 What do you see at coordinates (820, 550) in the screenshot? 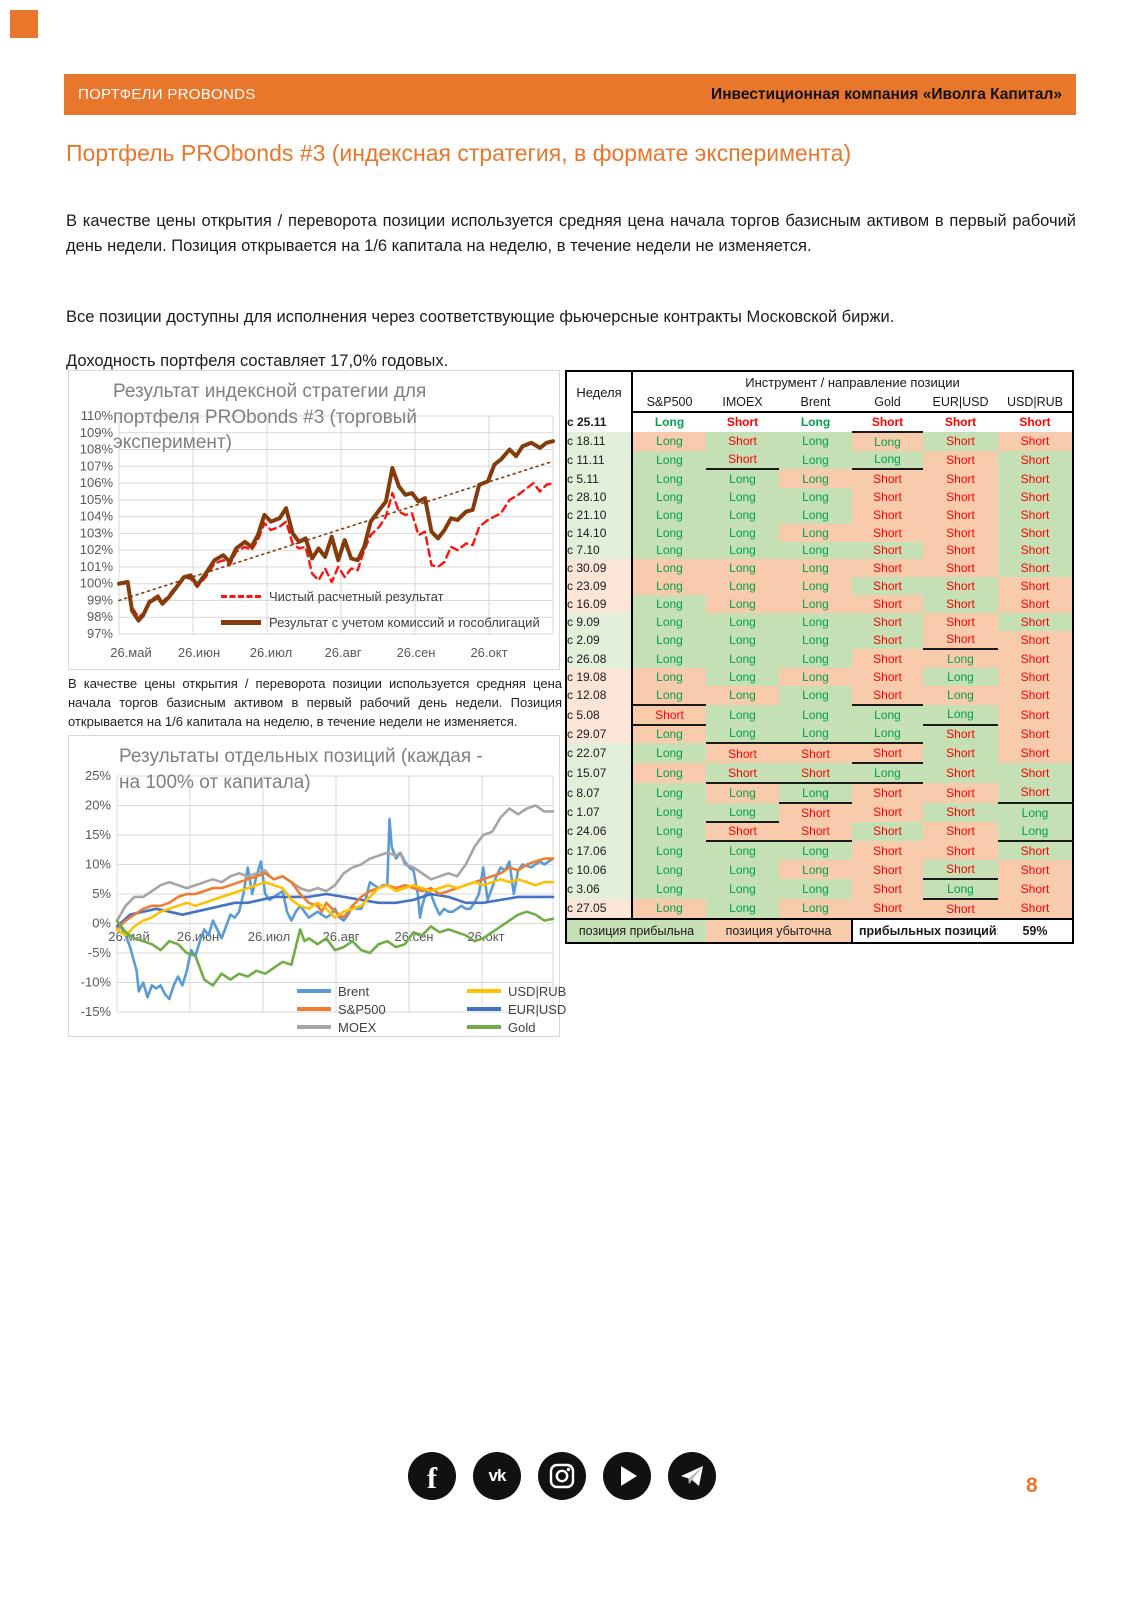
I see `table-row: с 7.10 Long Long Long Short Short Short` at bounding box center [820, 550].